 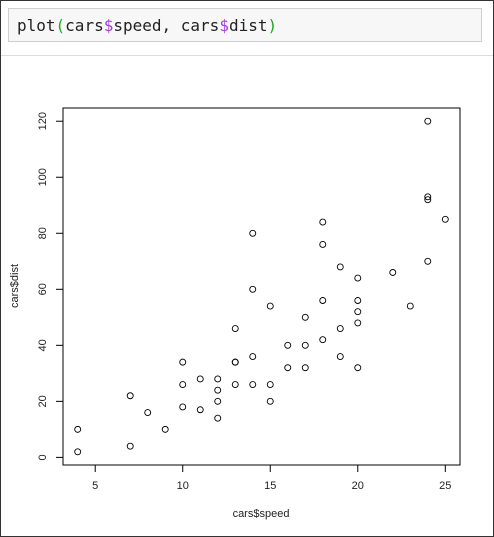 I want to click on y-tick-label: 120, so click(x=43, y=121).